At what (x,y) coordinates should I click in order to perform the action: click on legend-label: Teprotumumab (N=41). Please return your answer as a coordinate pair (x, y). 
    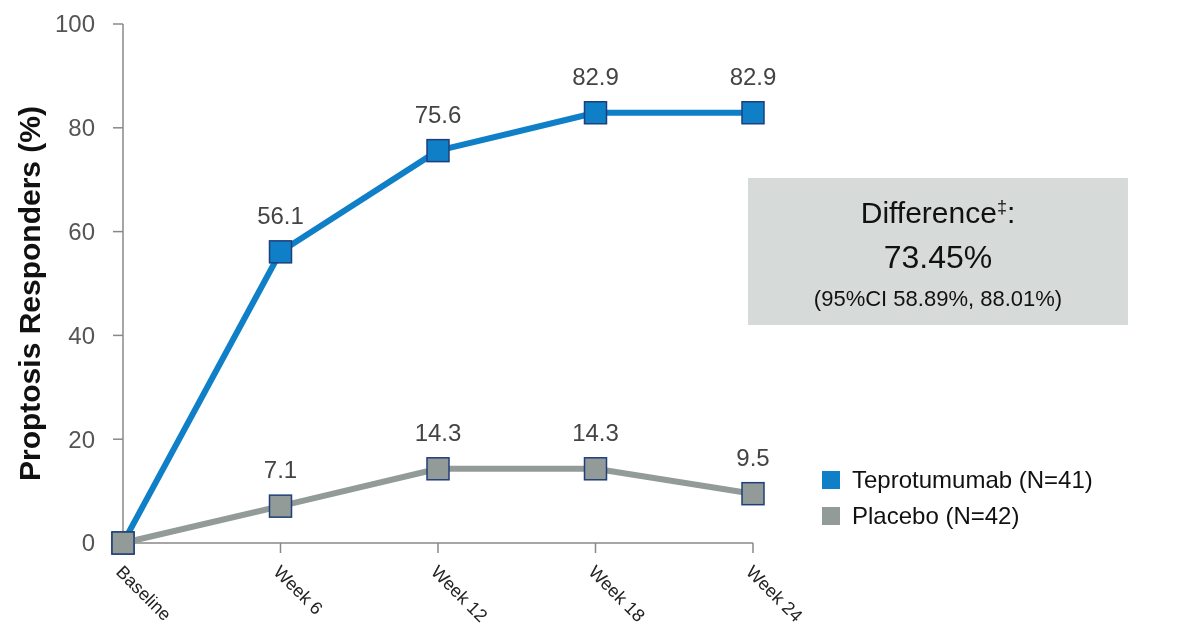
    Looking at the image, I should click on (972, 480).